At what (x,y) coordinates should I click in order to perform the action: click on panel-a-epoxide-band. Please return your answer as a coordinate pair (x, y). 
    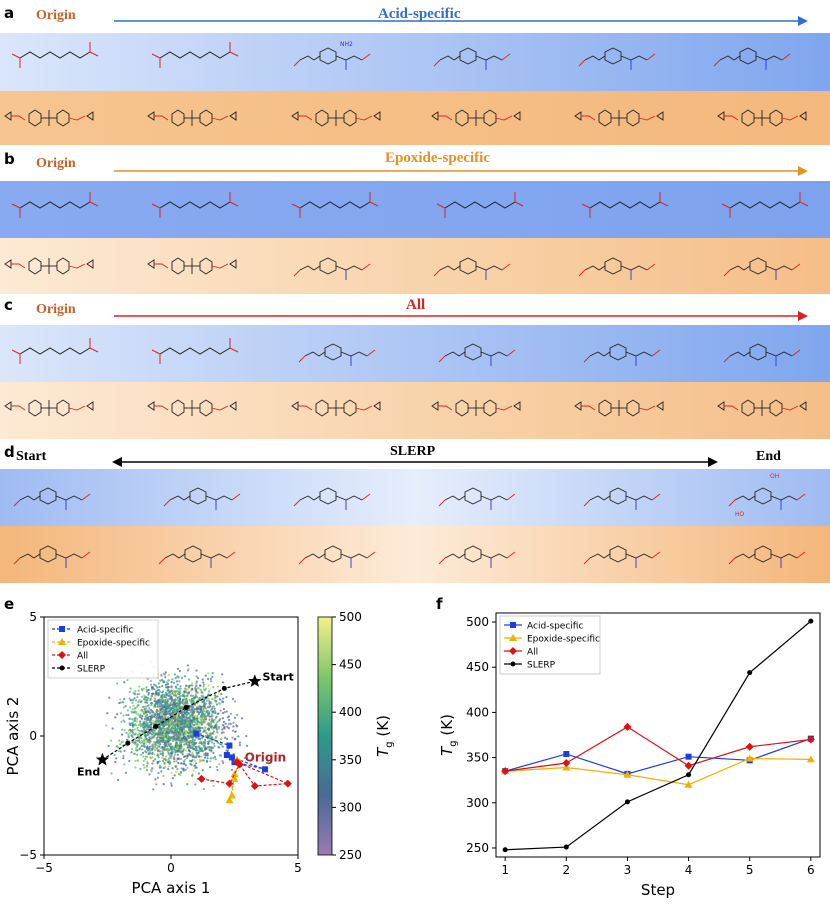
    Looking at the image, I should click on (415, 118).